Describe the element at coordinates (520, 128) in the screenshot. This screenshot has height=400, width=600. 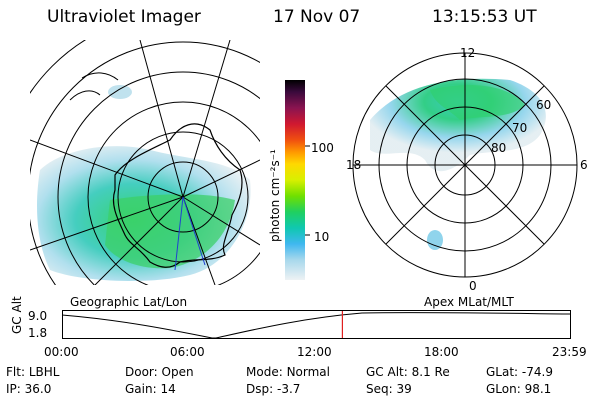
I see `mlat-label-70: 70` at that location.